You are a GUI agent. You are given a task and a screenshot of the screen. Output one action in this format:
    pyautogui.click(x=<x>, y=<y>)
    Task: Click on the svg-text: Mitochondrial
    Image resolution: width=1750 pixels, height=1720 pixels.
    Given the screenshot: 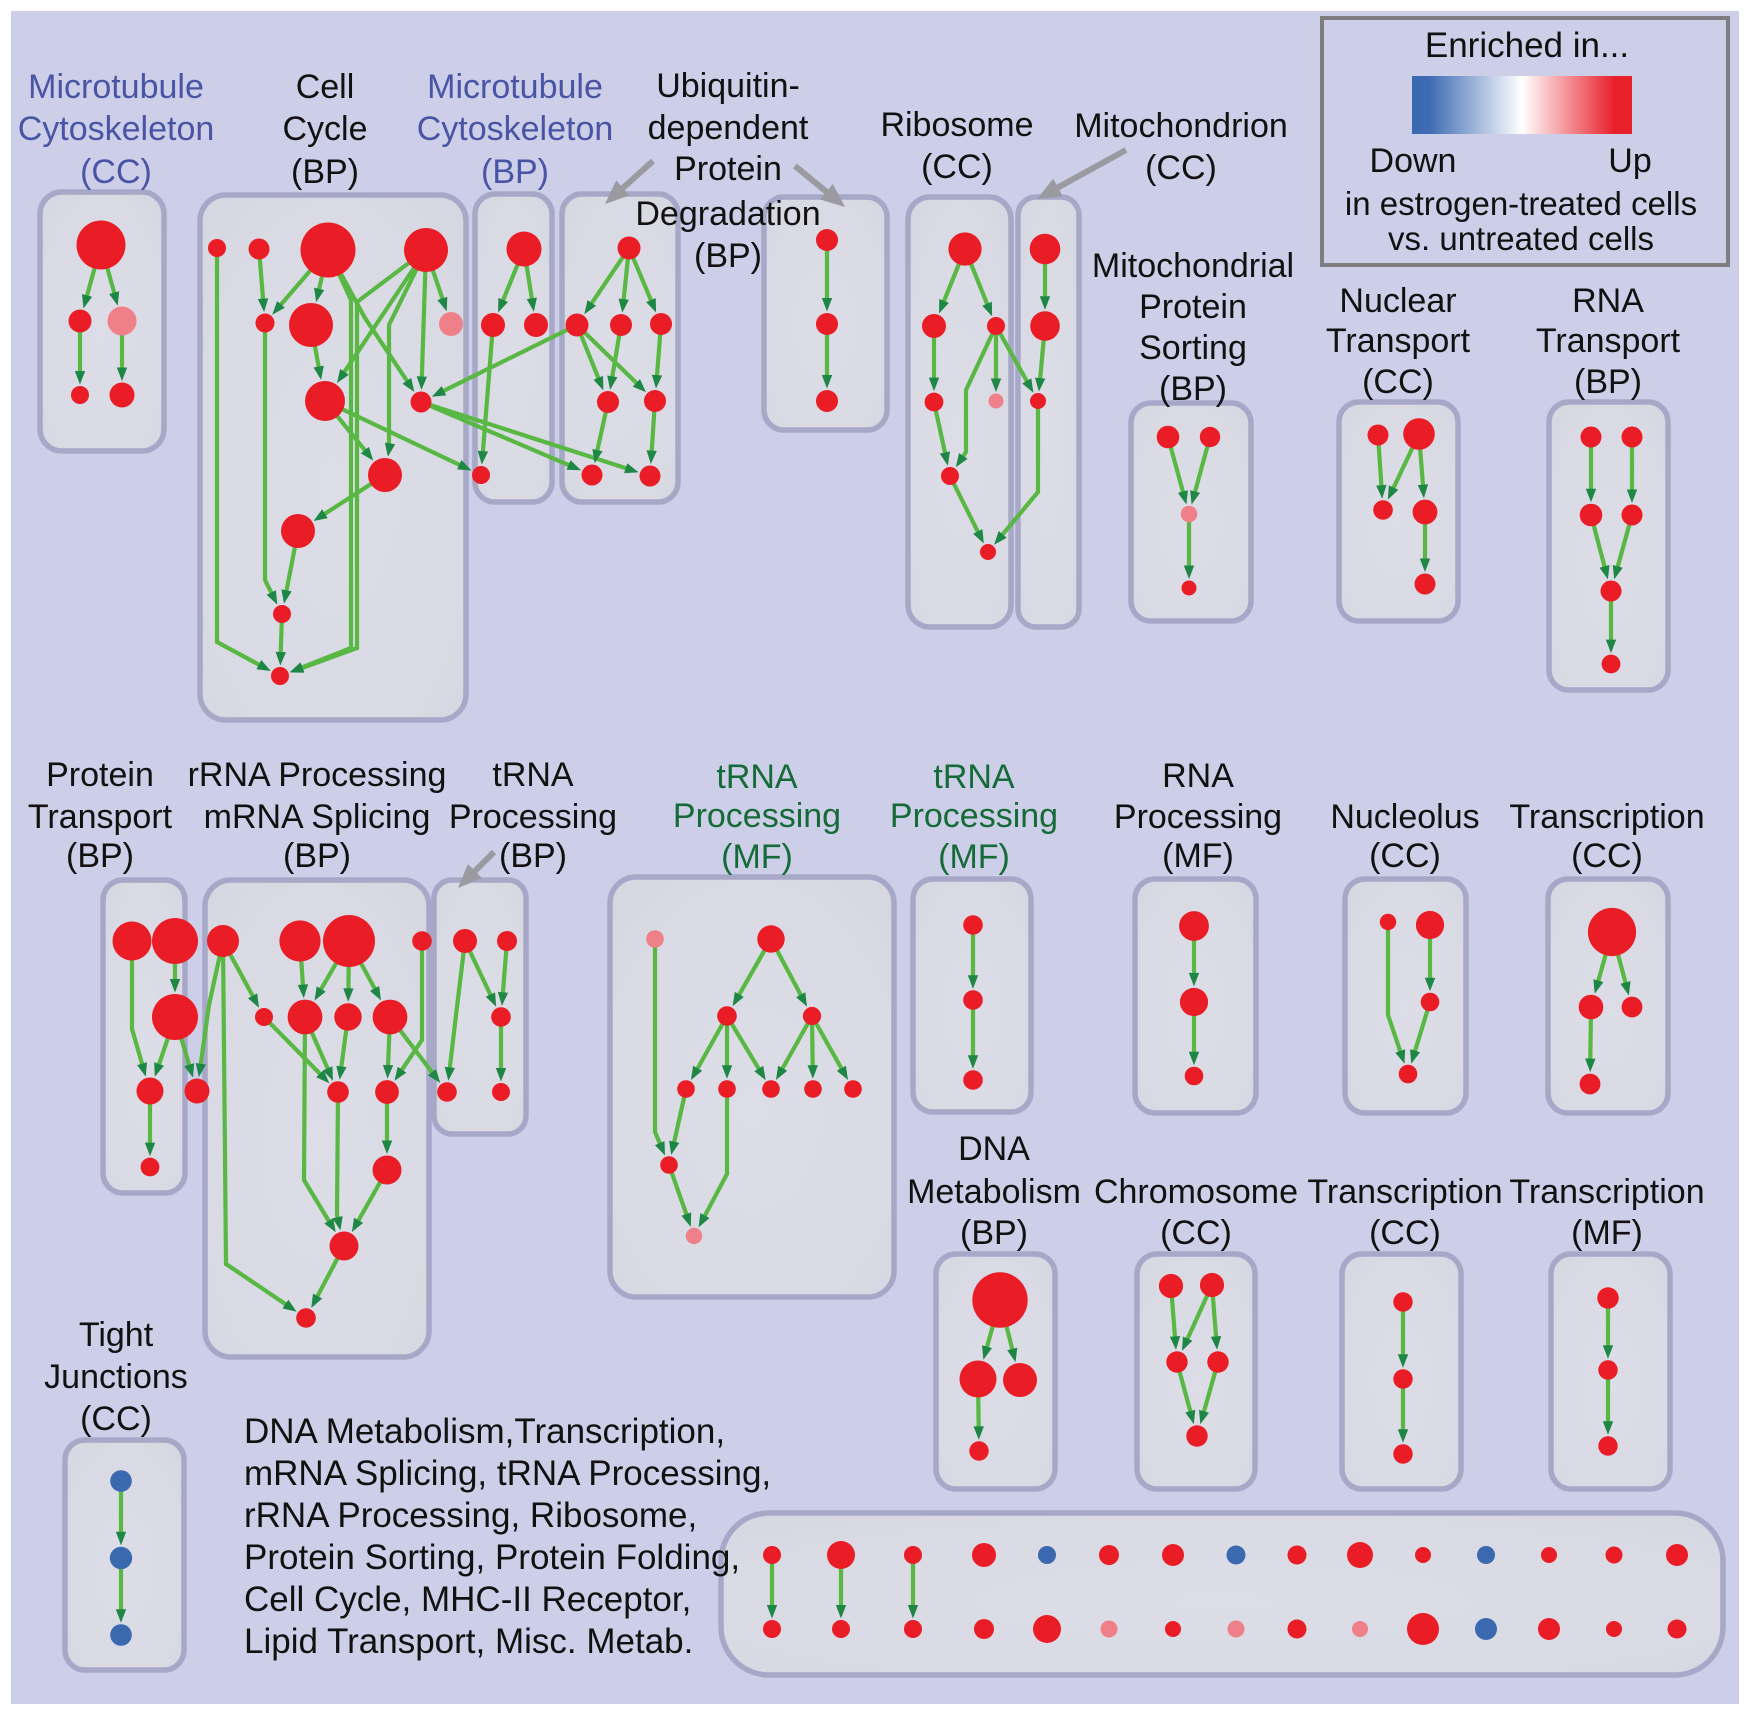 What is the action you would take?
    pyautogui.click(x=1193, y=266)
    